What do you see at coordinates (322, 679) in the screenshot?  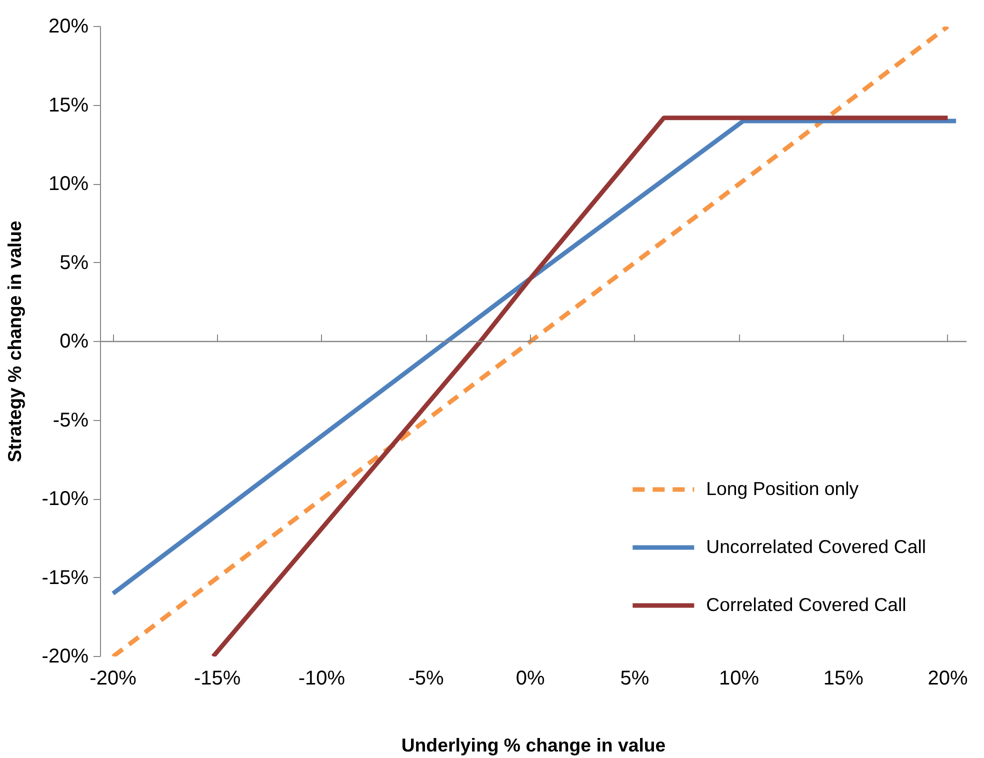 I see `x-tick-label: -10%` at bounding box center [322, 679].